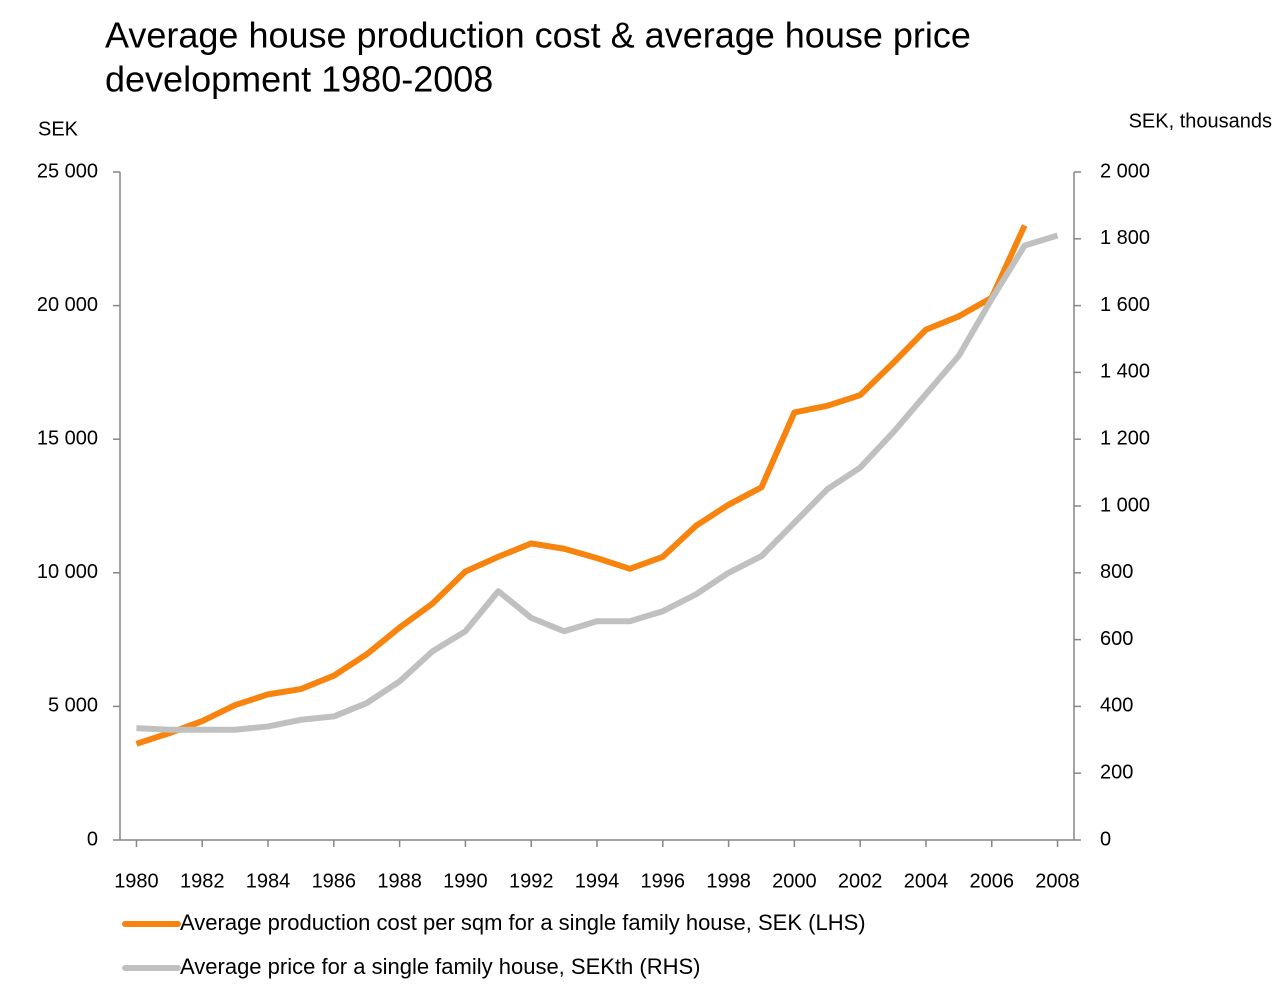 The image size is (1276, 986). Describe the element at coordinates (334, 881) in the screenshot. I see `x-tick-label: 1986` at that location.